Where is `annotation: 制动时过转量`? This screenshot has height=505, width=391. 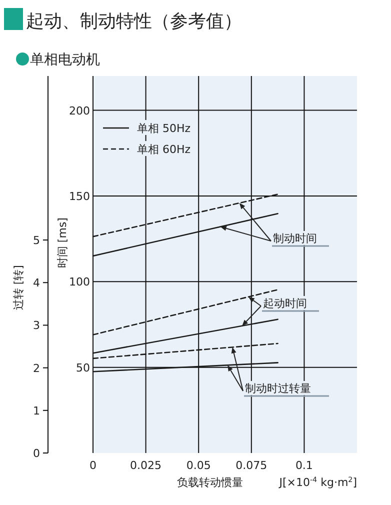 annotation: 制动时过转量 is located at coordinates (278, 388).